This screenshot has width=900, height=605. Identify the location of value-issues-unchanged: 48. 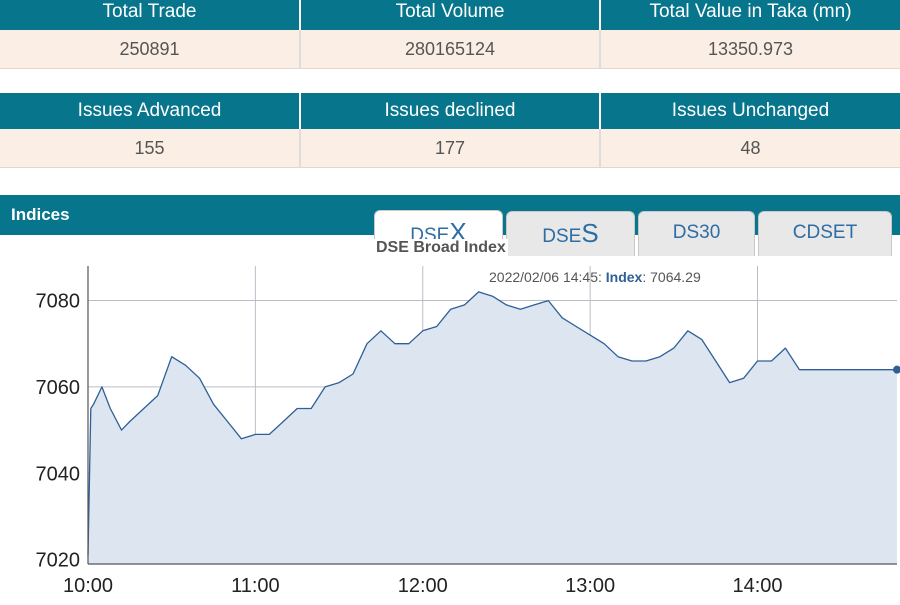
(750, 148).